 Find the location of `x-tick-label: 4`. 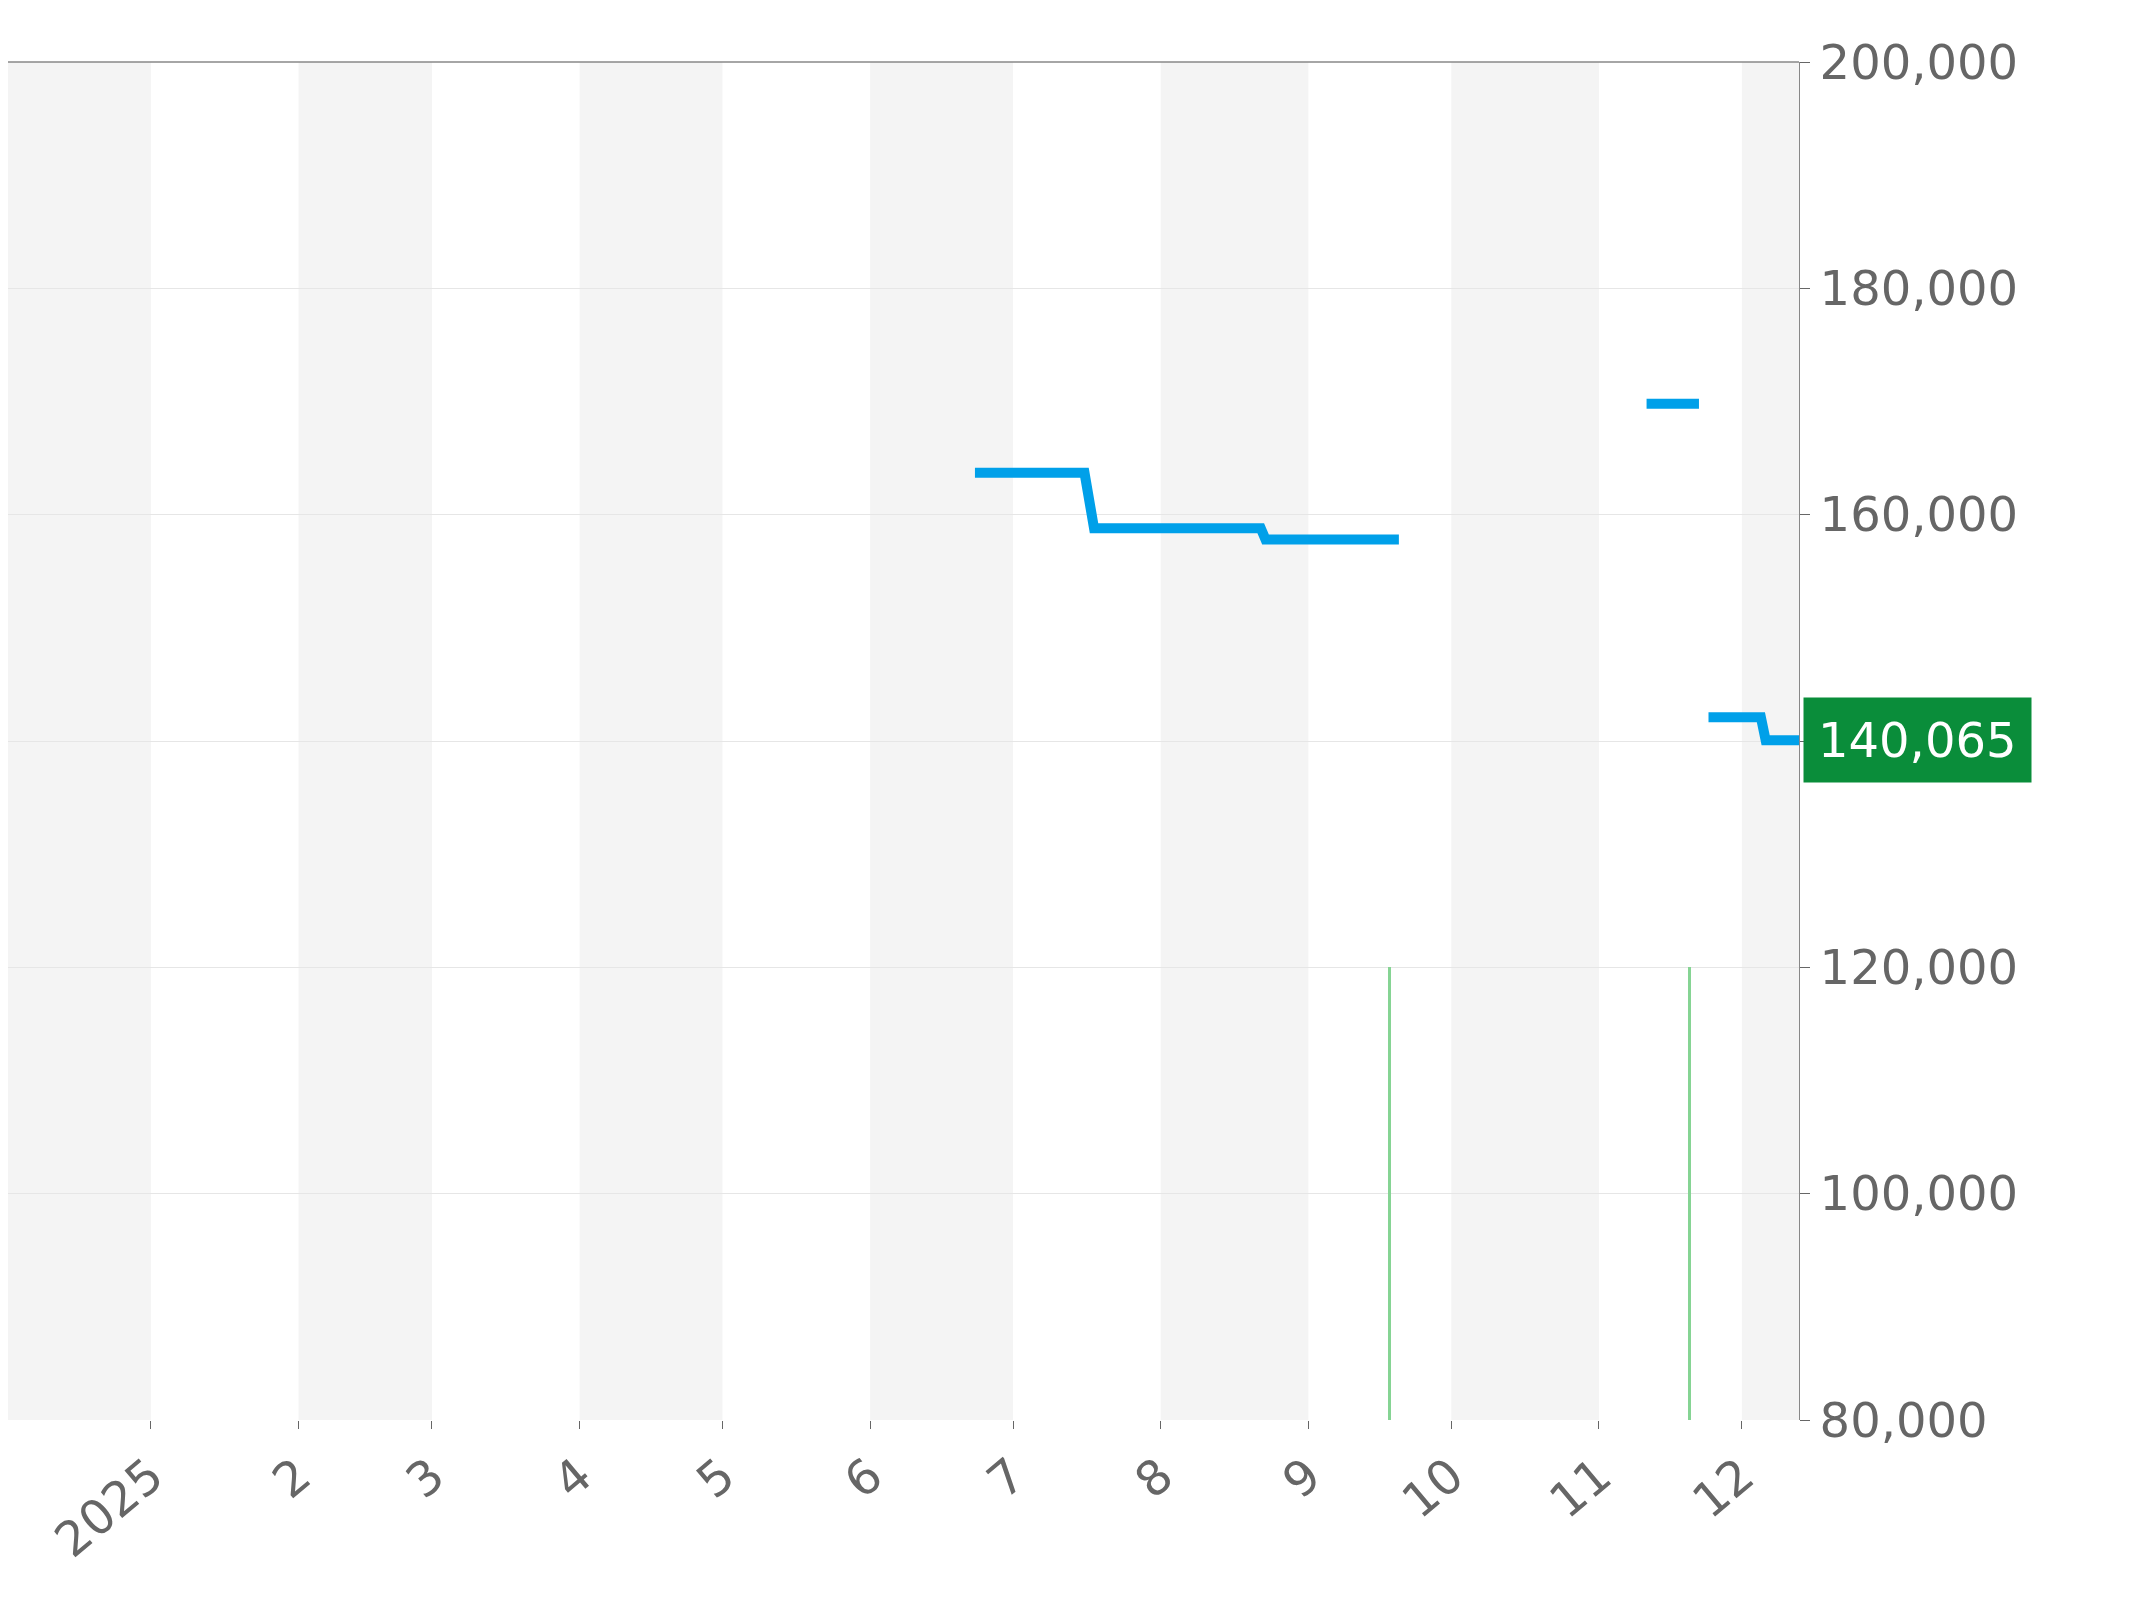

x-tick-label: 4 is located at coordinates (572, 1478).